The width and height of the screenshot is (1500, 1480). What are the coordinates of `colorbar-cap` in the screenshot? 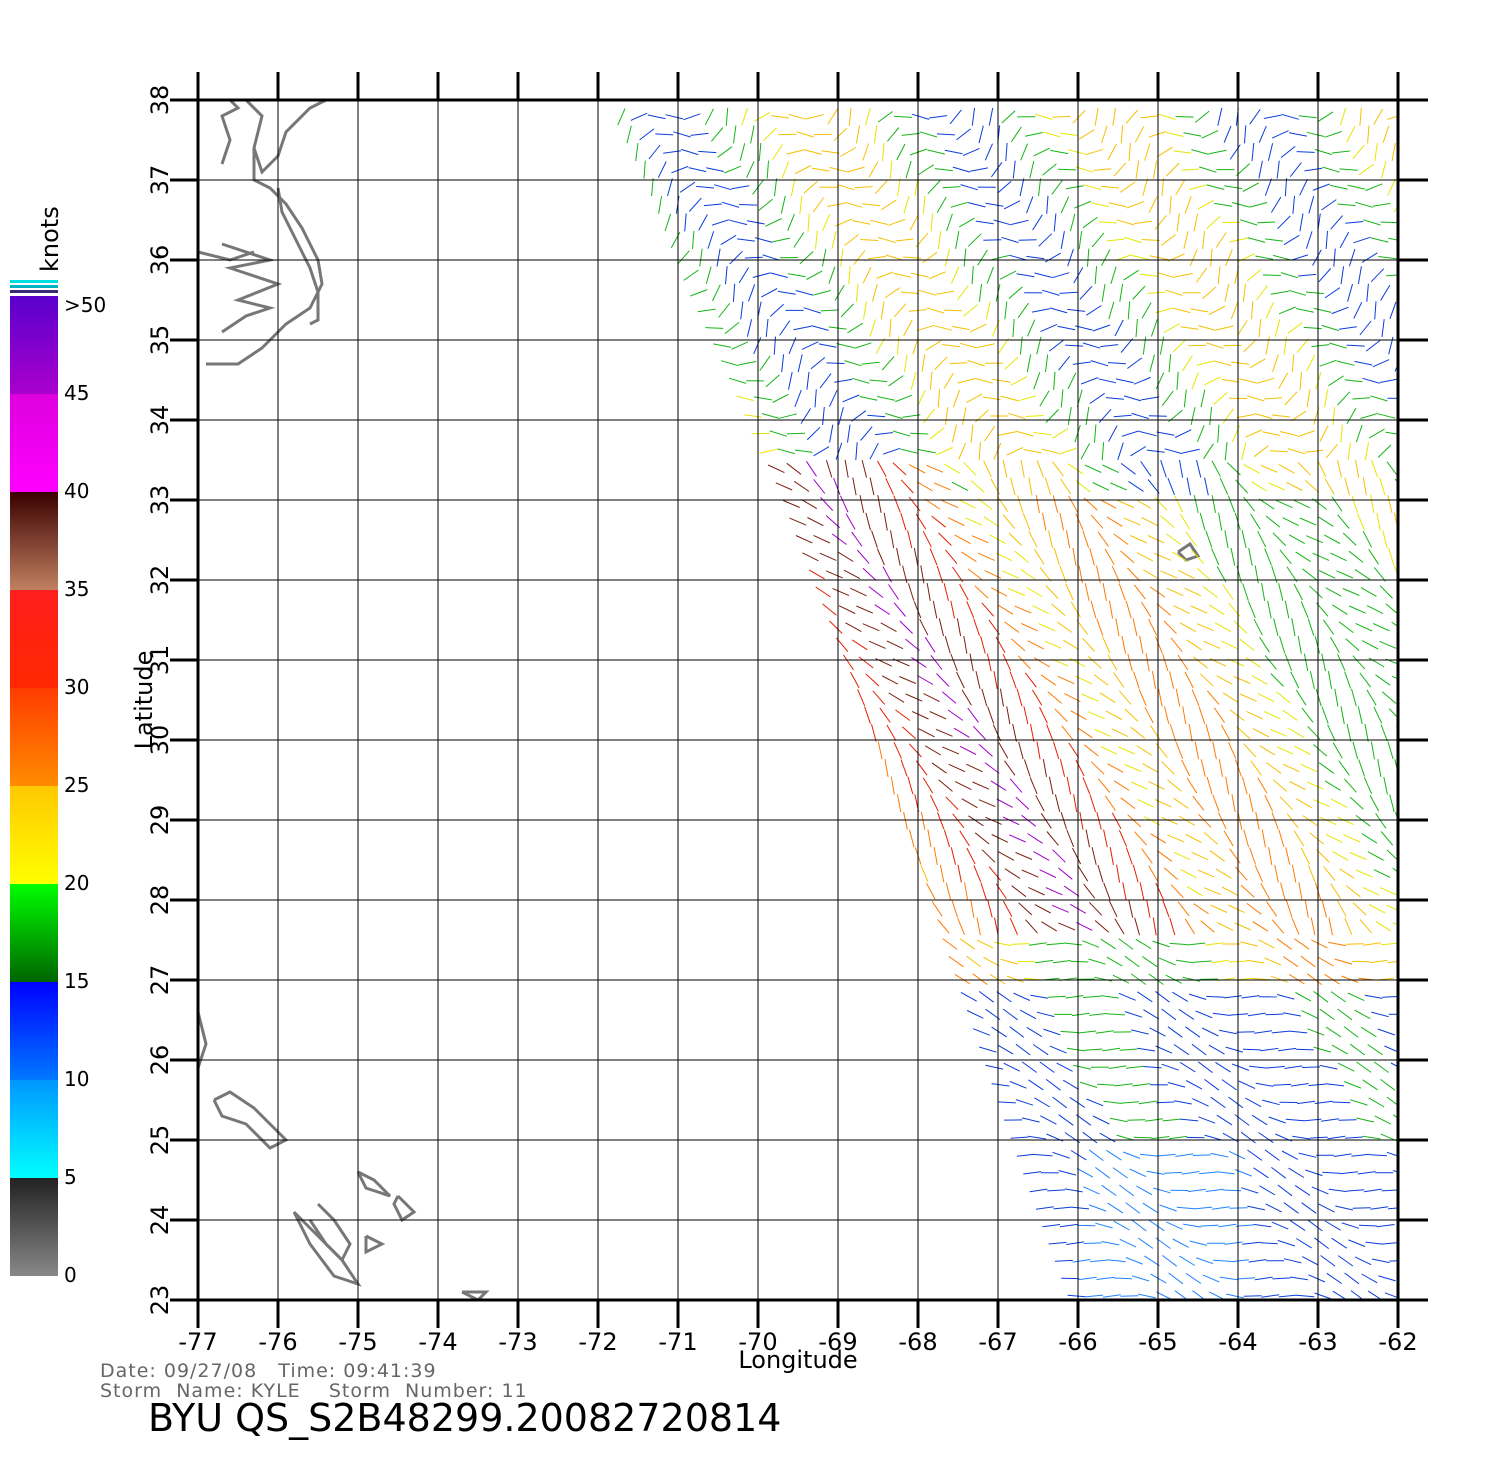 It's located at (34, 281).